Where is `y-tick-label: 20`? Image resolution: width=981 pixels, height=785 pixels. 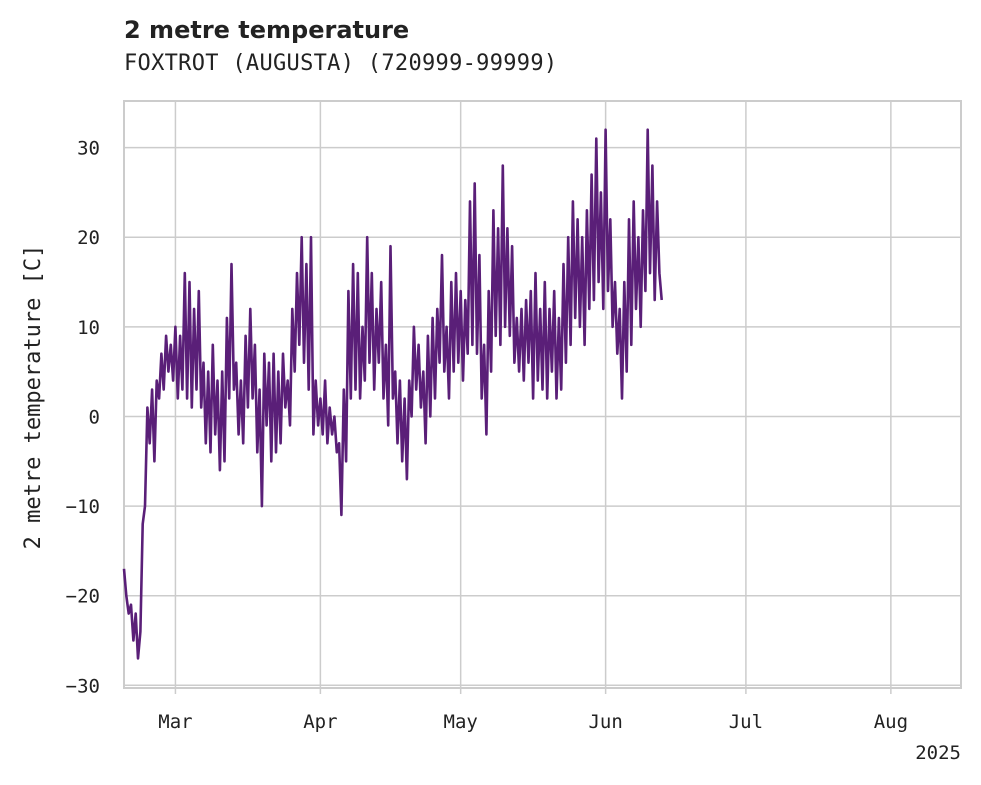 y-tick-label: 20 is located at coordinates (88, 238).